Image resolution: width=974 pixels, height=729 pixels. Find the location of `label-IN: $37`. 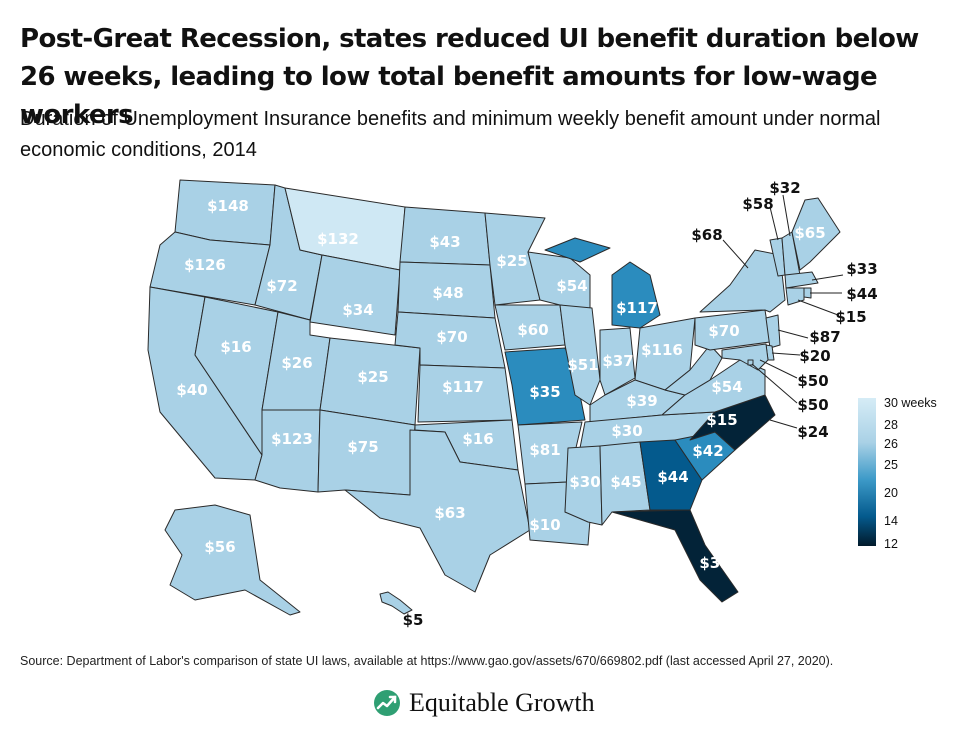

label-IN: $37 is located at coordinates (617, 361).